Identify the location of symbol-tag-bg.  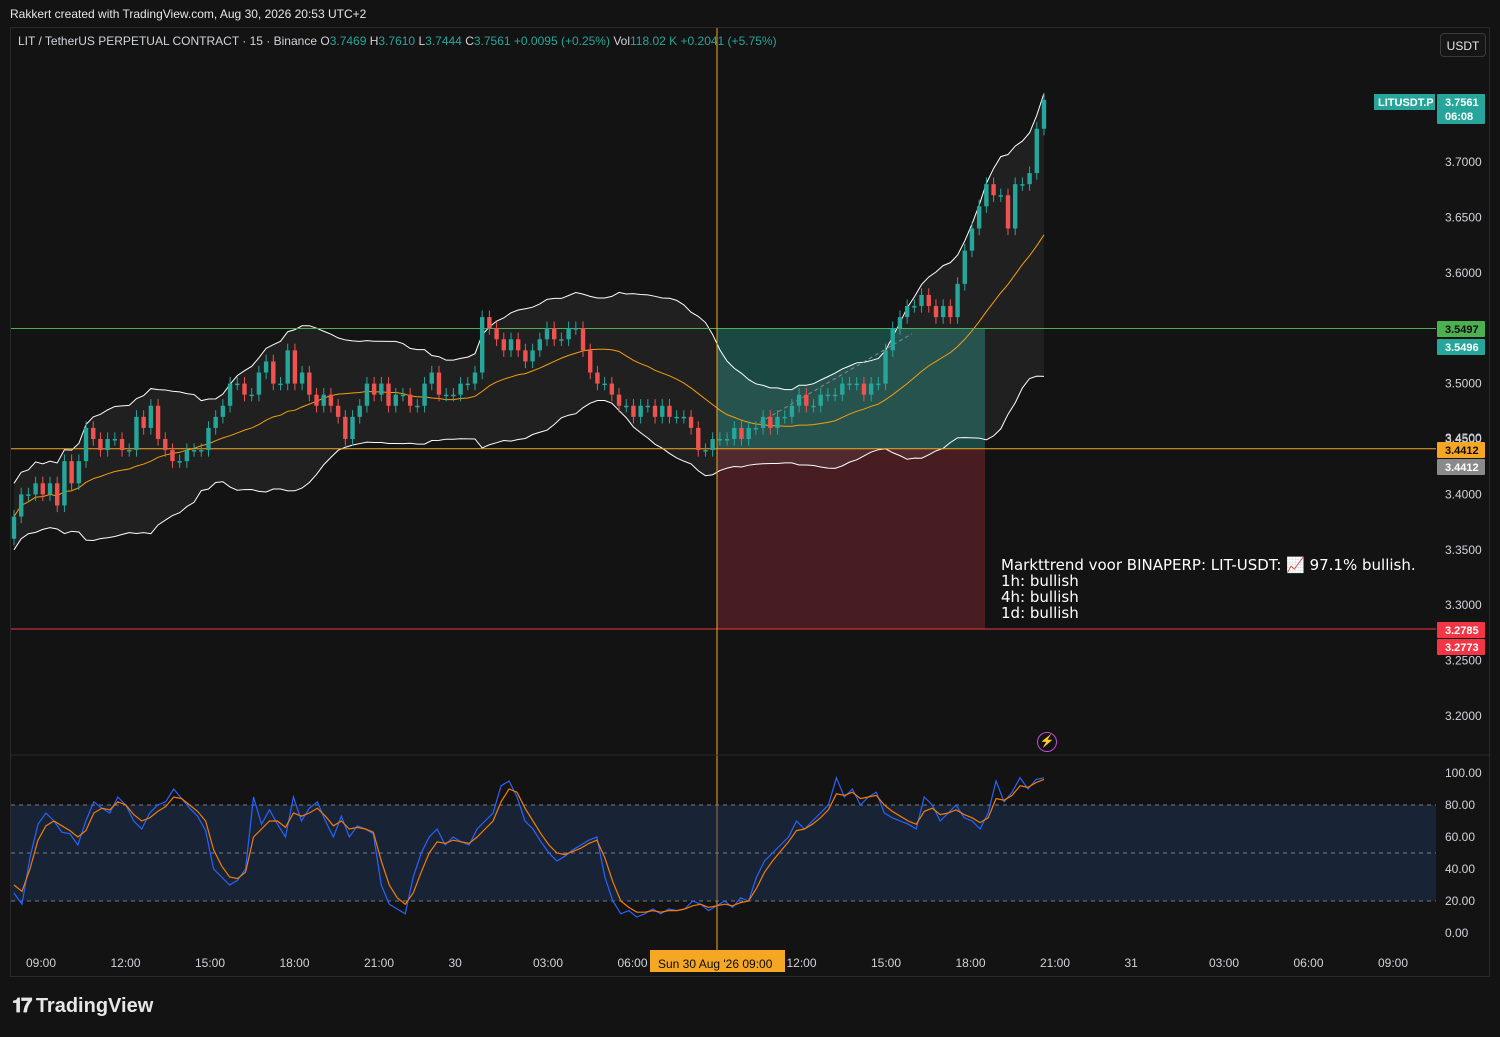
(1404, 102).